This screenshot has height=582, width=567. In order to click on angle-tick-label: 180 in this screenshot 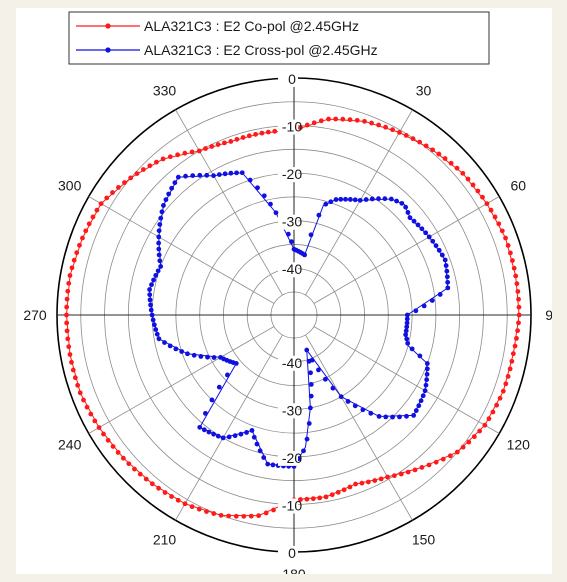, I will do `click(294, 570)`.